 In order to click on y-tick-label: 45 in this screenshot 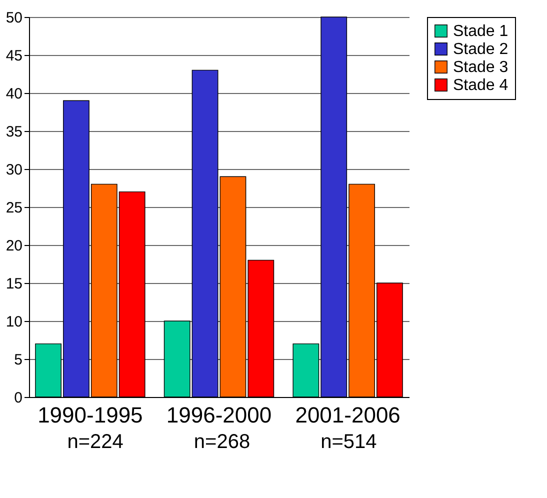, I will do `click(14, 56)`.